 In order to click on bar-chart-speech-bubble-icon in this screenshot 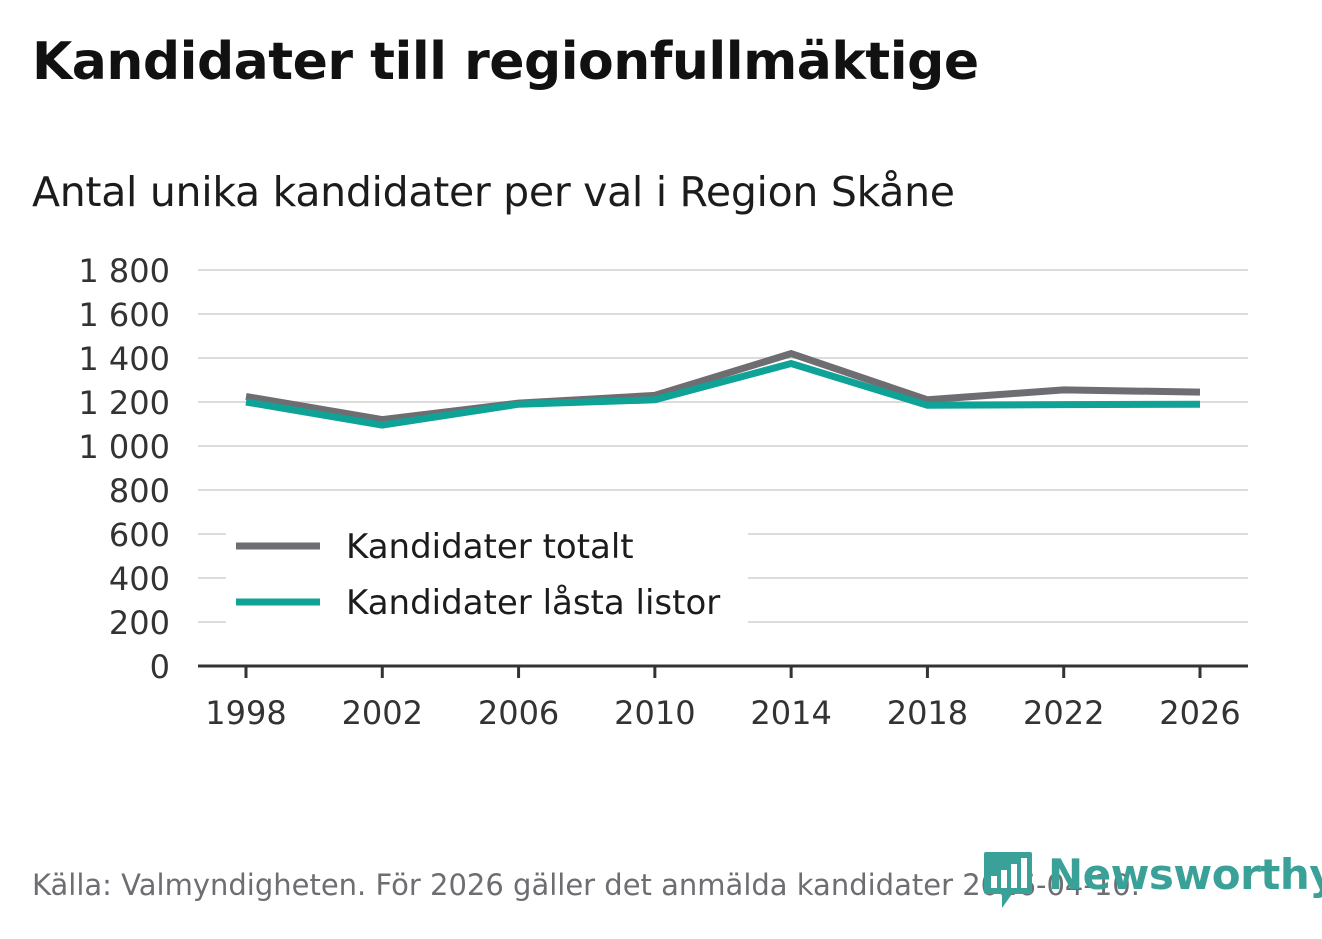, I will do `click(1008, 880)`.